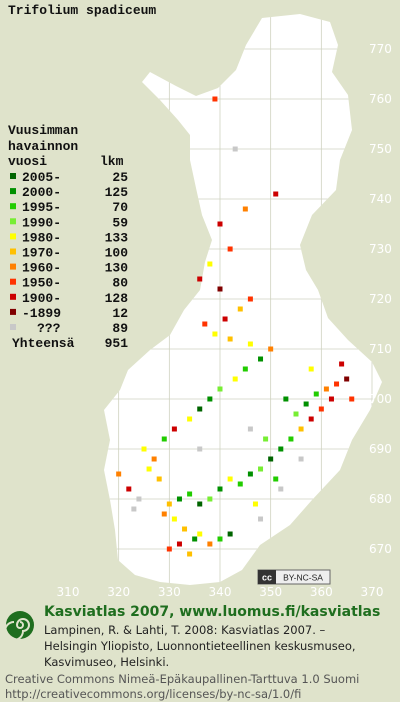  What do you see at coordinates (321, 592) in the screenshot?
I see `easting-label: 360` at bounding box center [321, 592].